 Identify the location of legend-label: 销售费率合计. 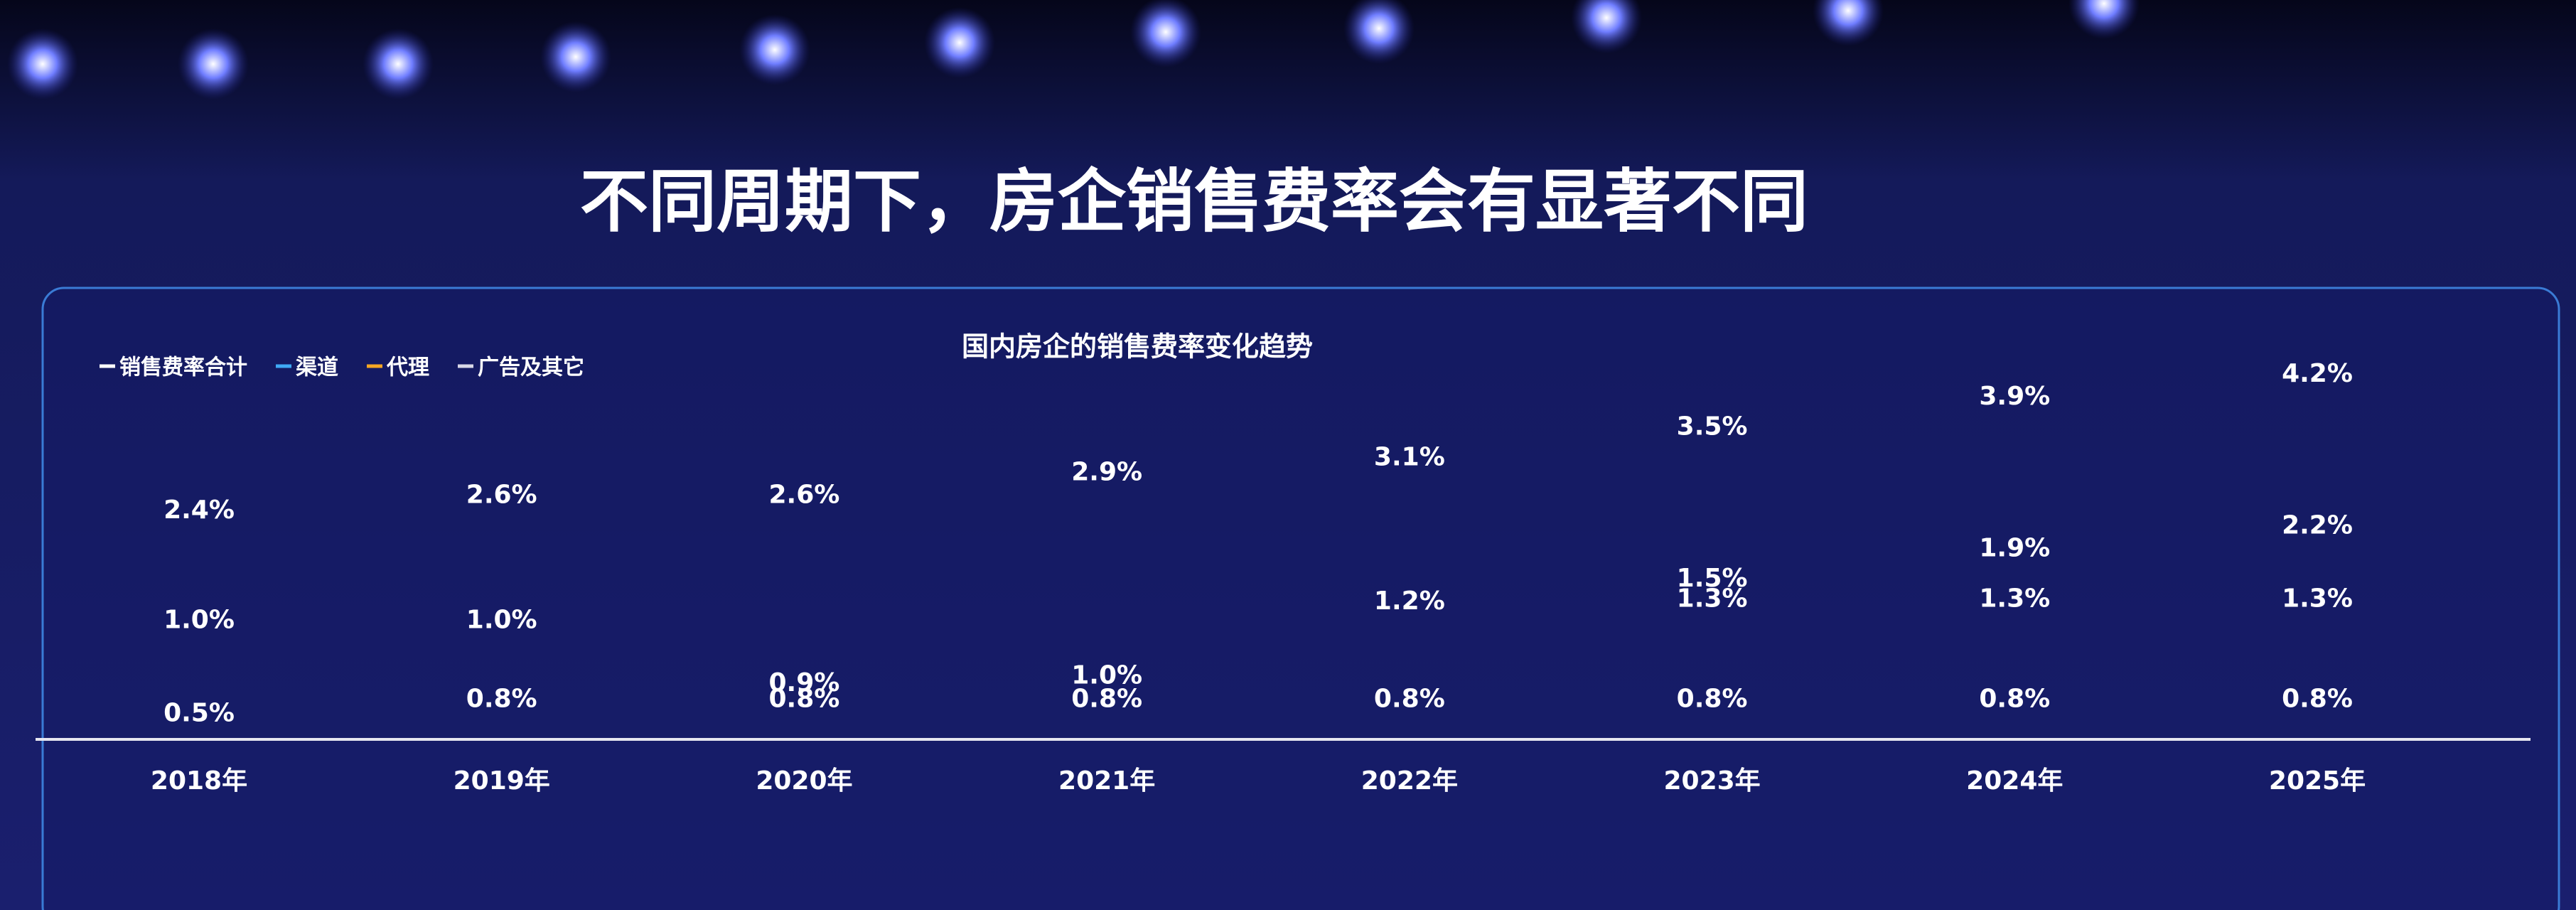
(183, 368).